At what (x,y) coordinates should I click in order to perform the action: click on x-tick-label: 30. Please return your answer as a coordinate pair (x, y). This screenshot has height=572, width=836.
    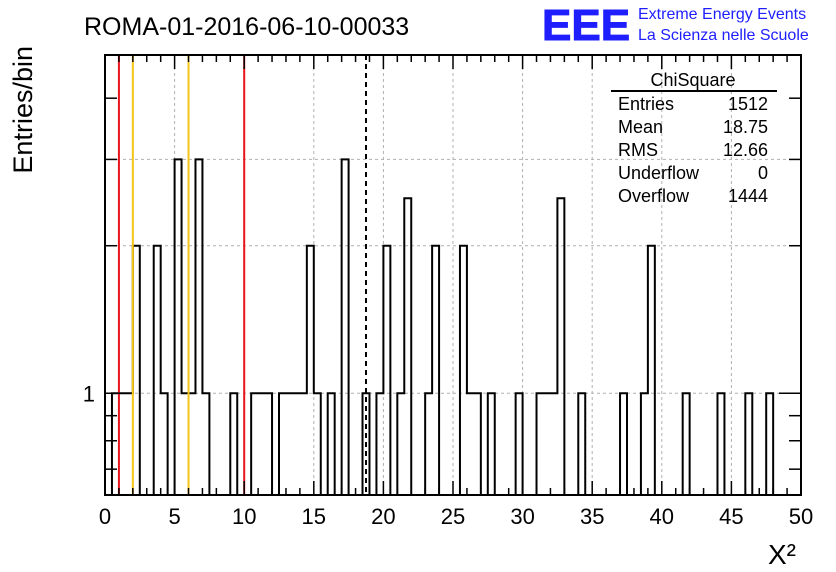
    Looking at the image, I should click on (522, 516).